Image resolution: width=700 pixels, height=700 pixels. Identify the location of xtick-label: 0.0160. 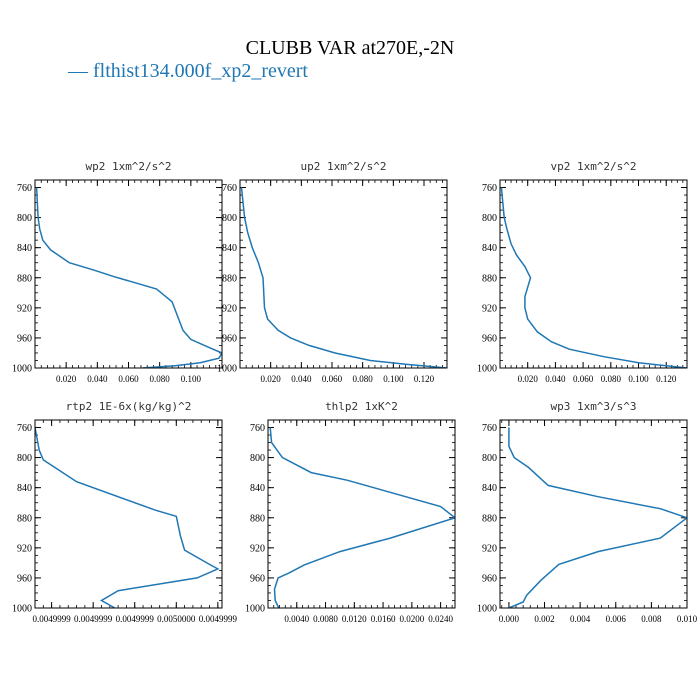
(383, 619).